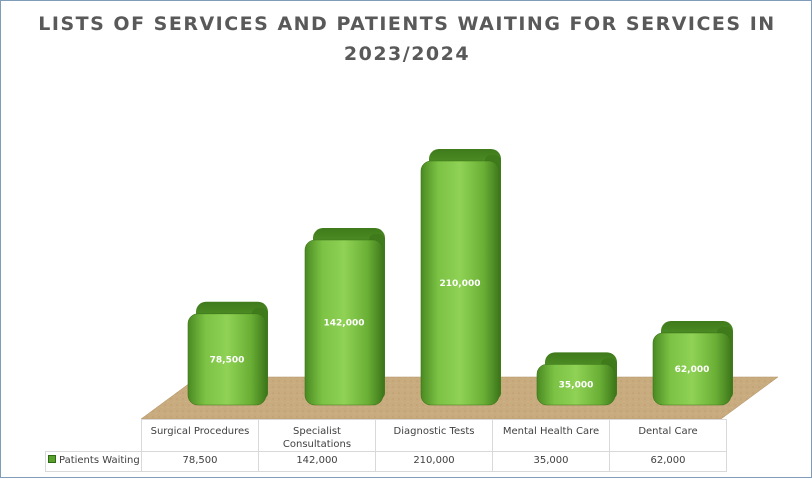 The image size is (812, 479). I want to click on data-label: 210,000, so click(460, 284).